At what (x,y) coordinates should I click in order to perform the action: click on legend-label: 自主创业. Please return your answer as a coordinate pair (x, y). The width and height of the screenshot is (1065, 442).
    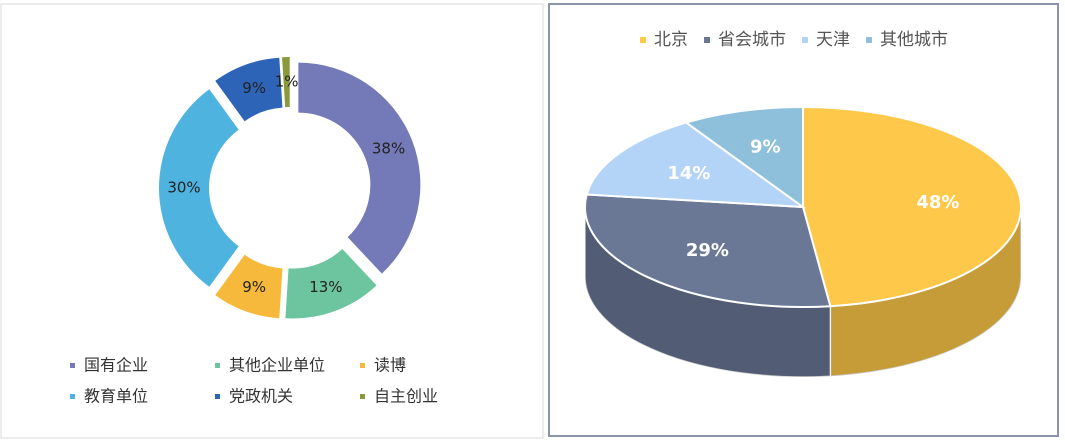
    Looking at the image, I should click on (406, 396).